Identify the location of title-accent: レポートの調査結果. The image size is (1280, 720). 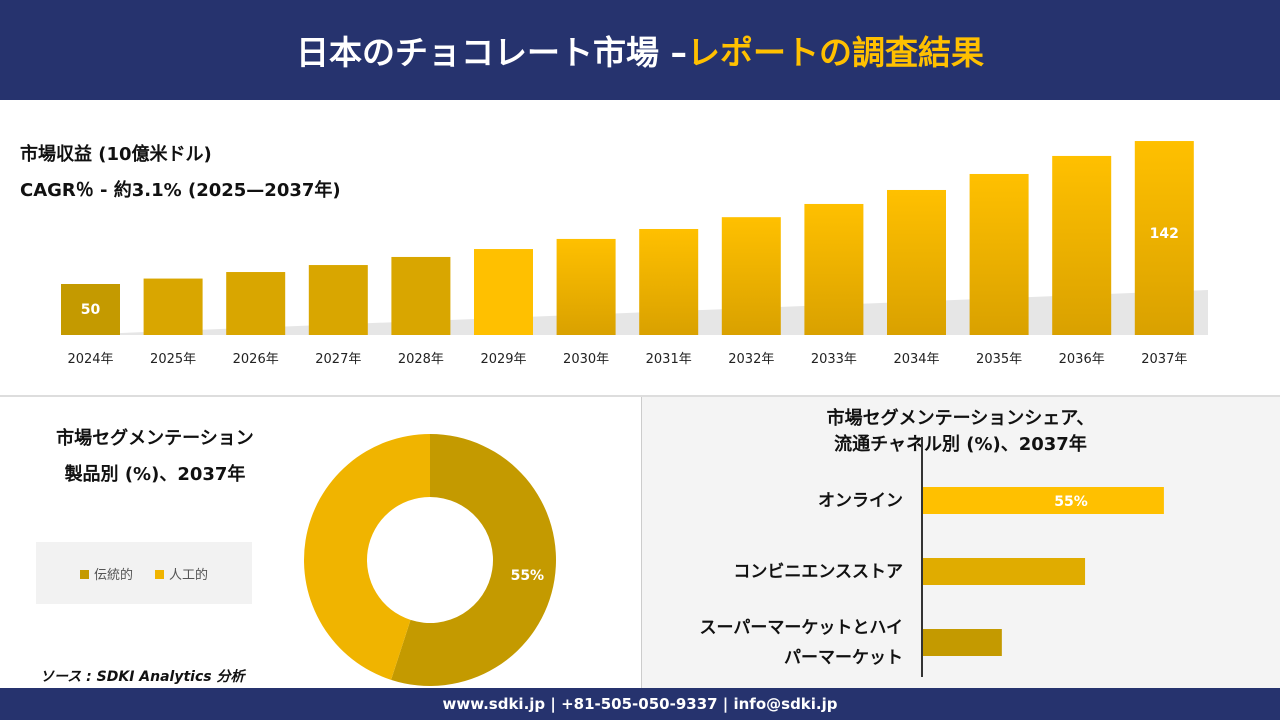
(835, 52).